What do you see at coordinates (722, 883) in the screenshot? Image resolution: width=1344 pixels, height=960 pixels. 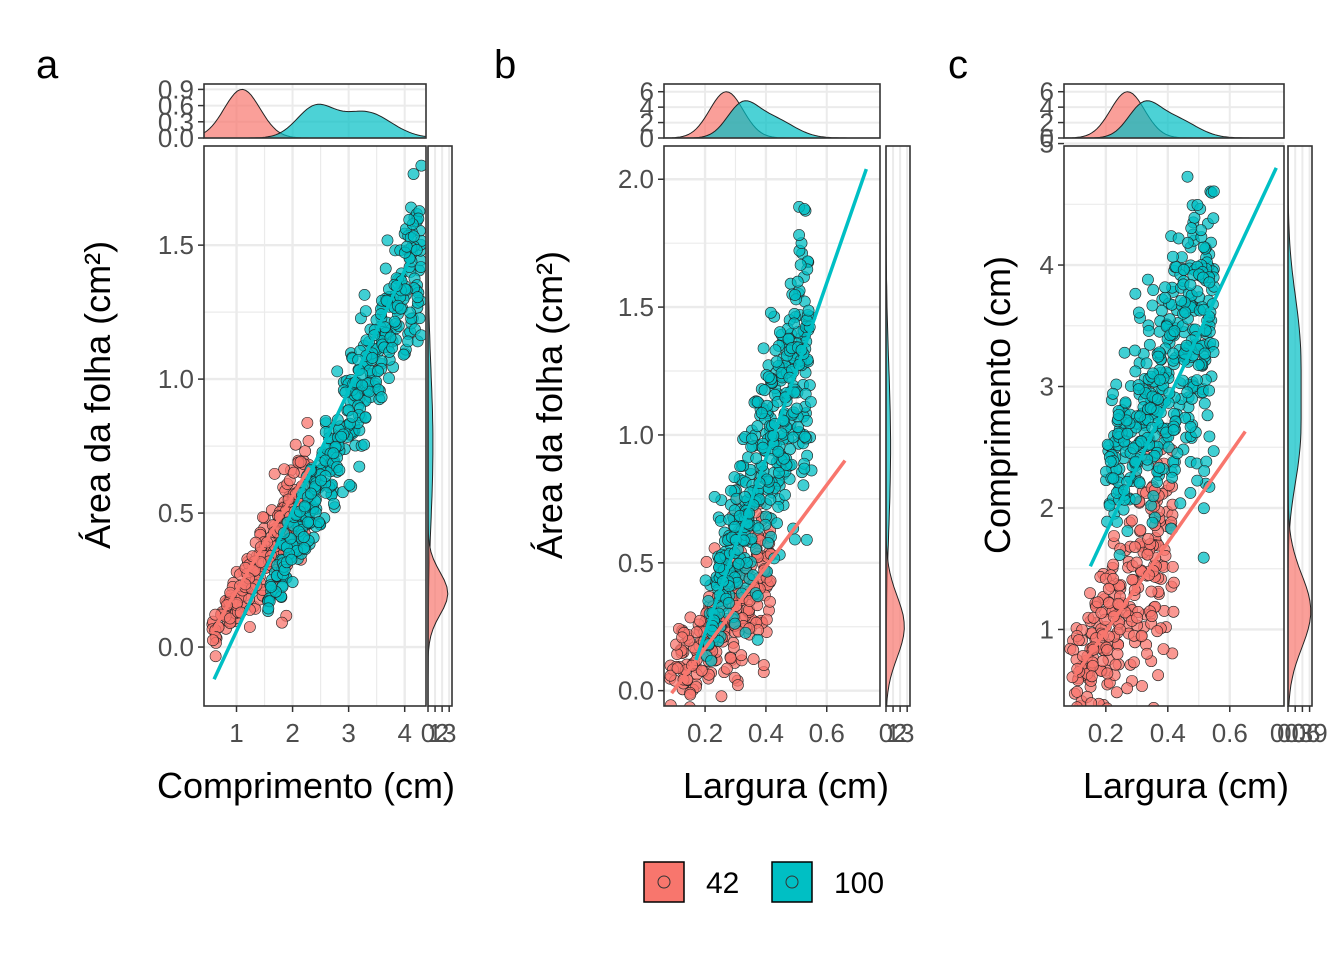 I see `legend-label-42: 42` at bounding box center [722, 883].